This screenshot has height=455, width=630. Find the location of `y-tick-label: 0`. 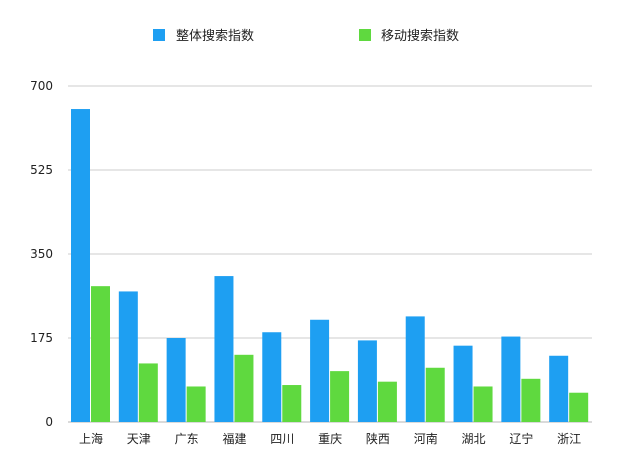

y-tick-label: 0 is located at coordinates (49, 422).